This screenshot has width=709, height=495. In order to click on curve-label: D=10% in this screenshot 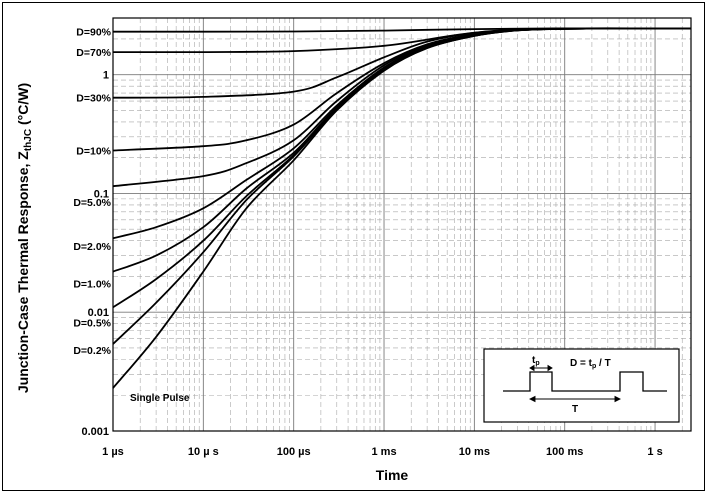, I will do `click(93, 151)`.